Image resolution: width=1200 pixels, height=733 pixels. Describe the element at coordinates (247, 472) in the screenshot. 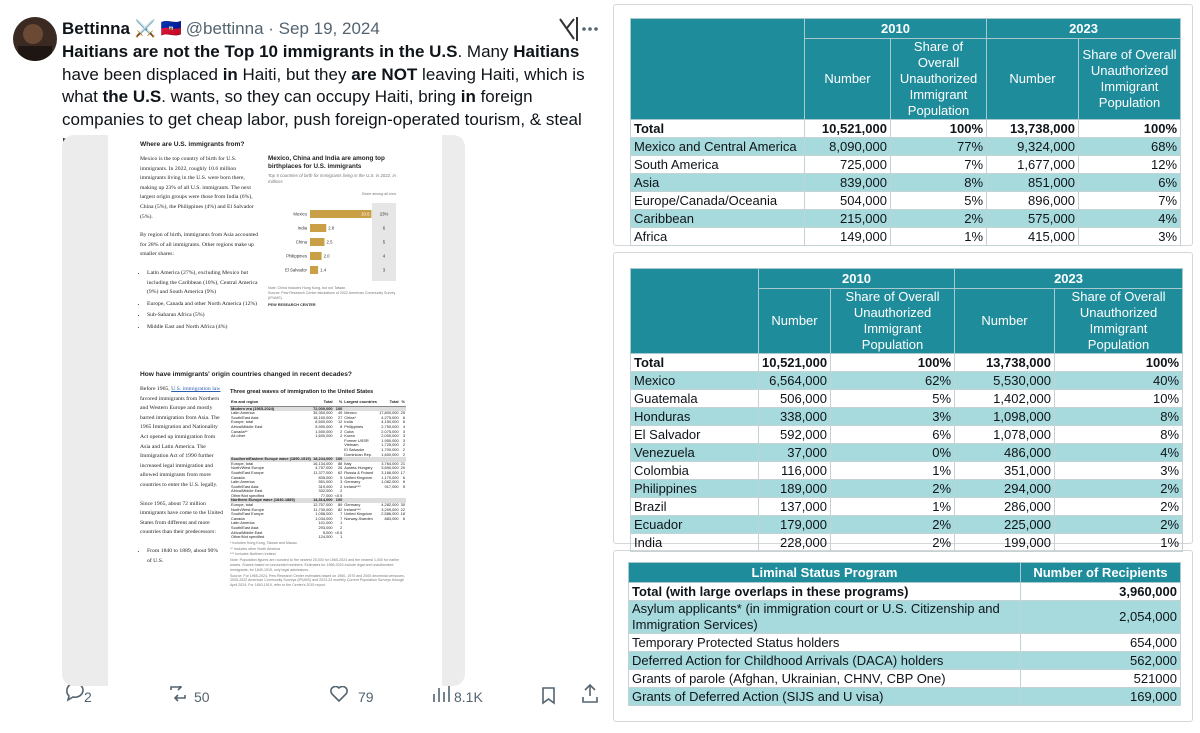

I see `cell: South/East Europe` at that location.